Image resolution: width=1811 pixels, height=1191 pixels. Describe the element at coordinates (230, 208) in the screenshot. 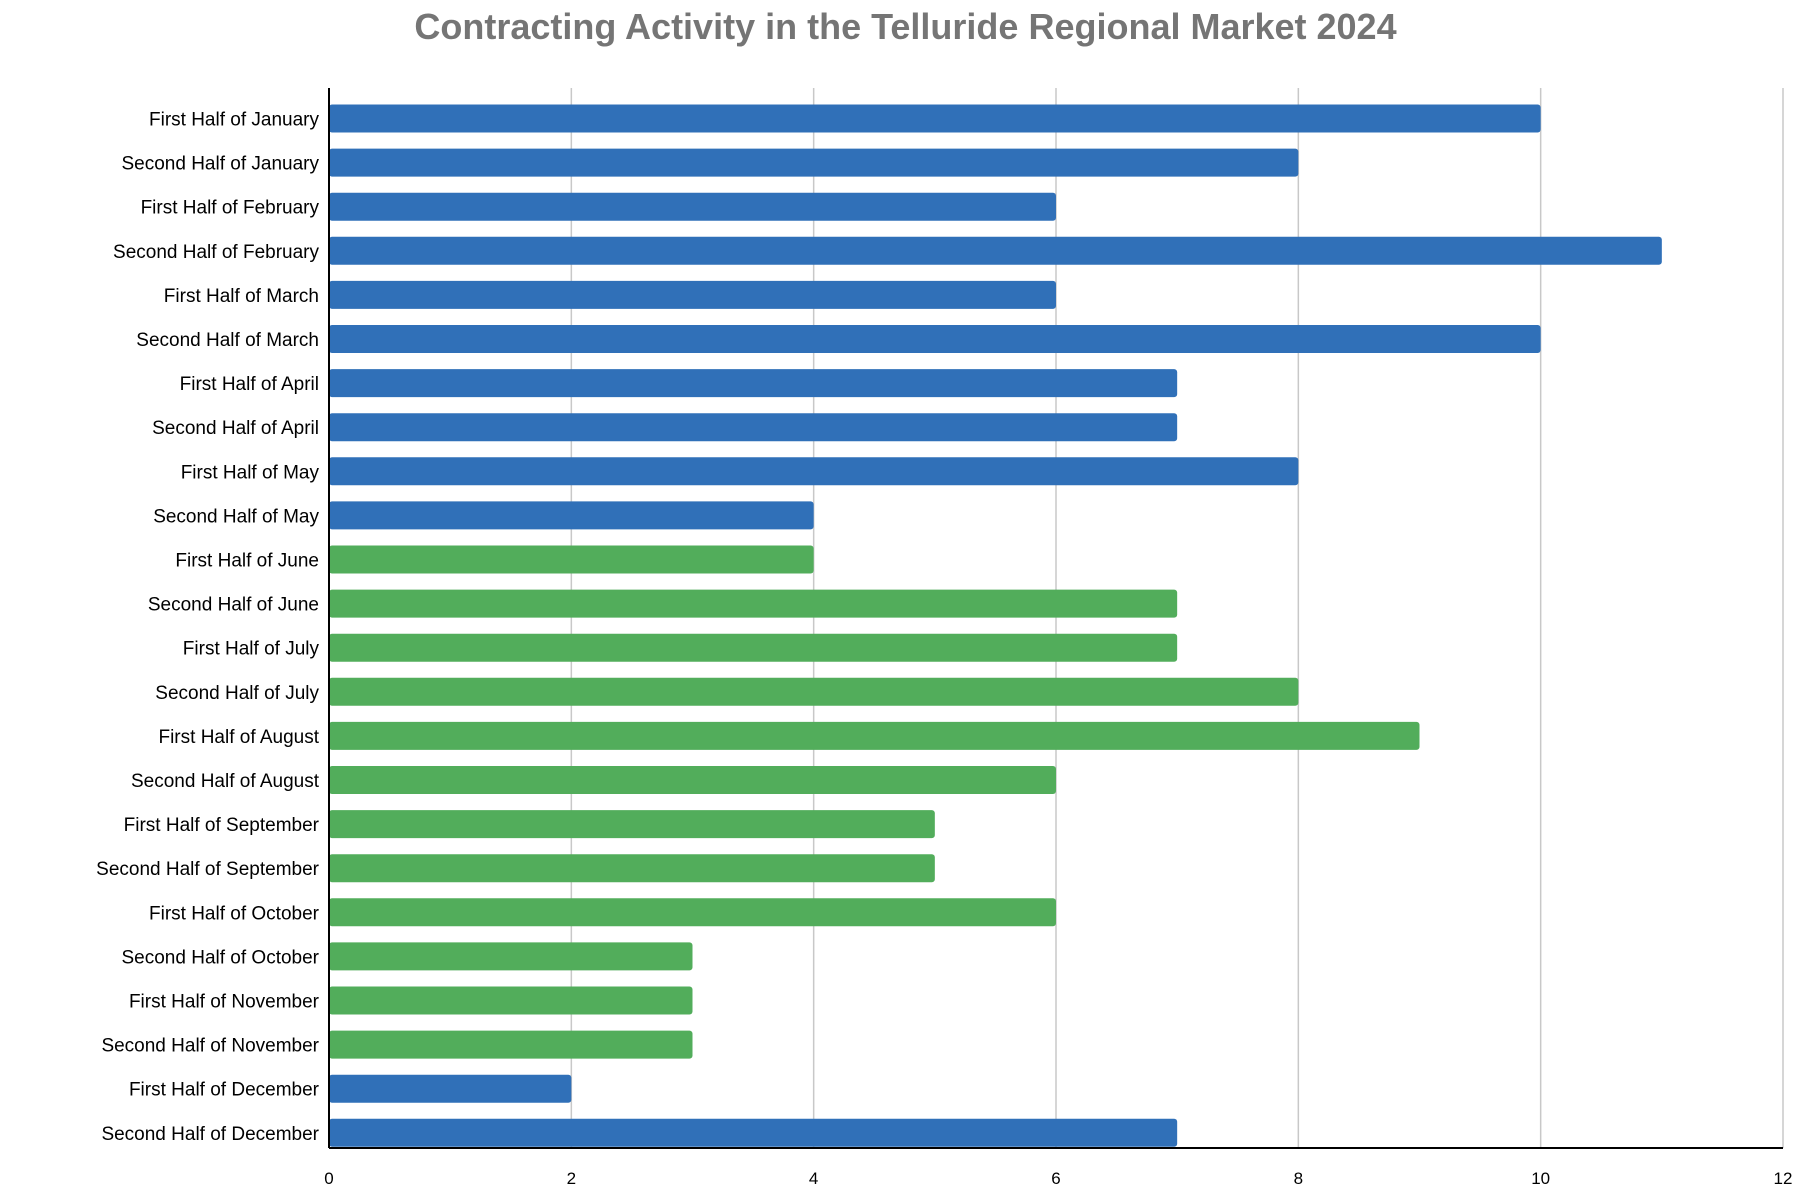

I see `category-label: First Half of February` at that location.